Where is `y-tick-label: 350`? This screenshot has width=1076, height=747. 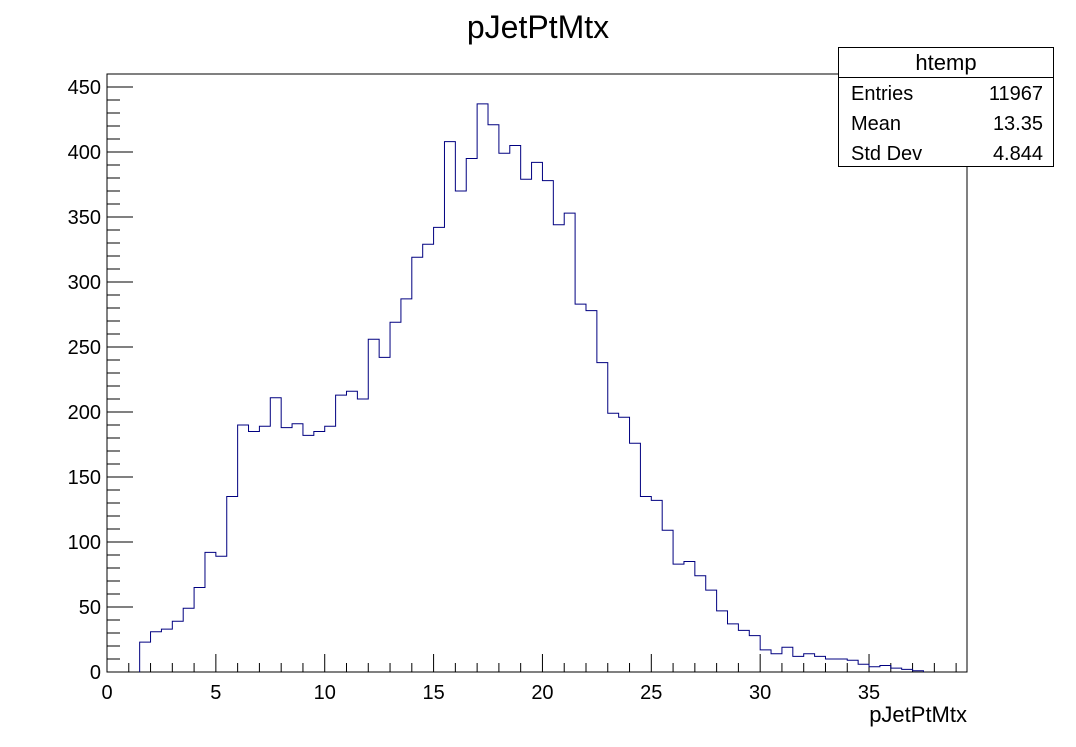
y-tick-label: 350 is located at coordinates (84, 218).